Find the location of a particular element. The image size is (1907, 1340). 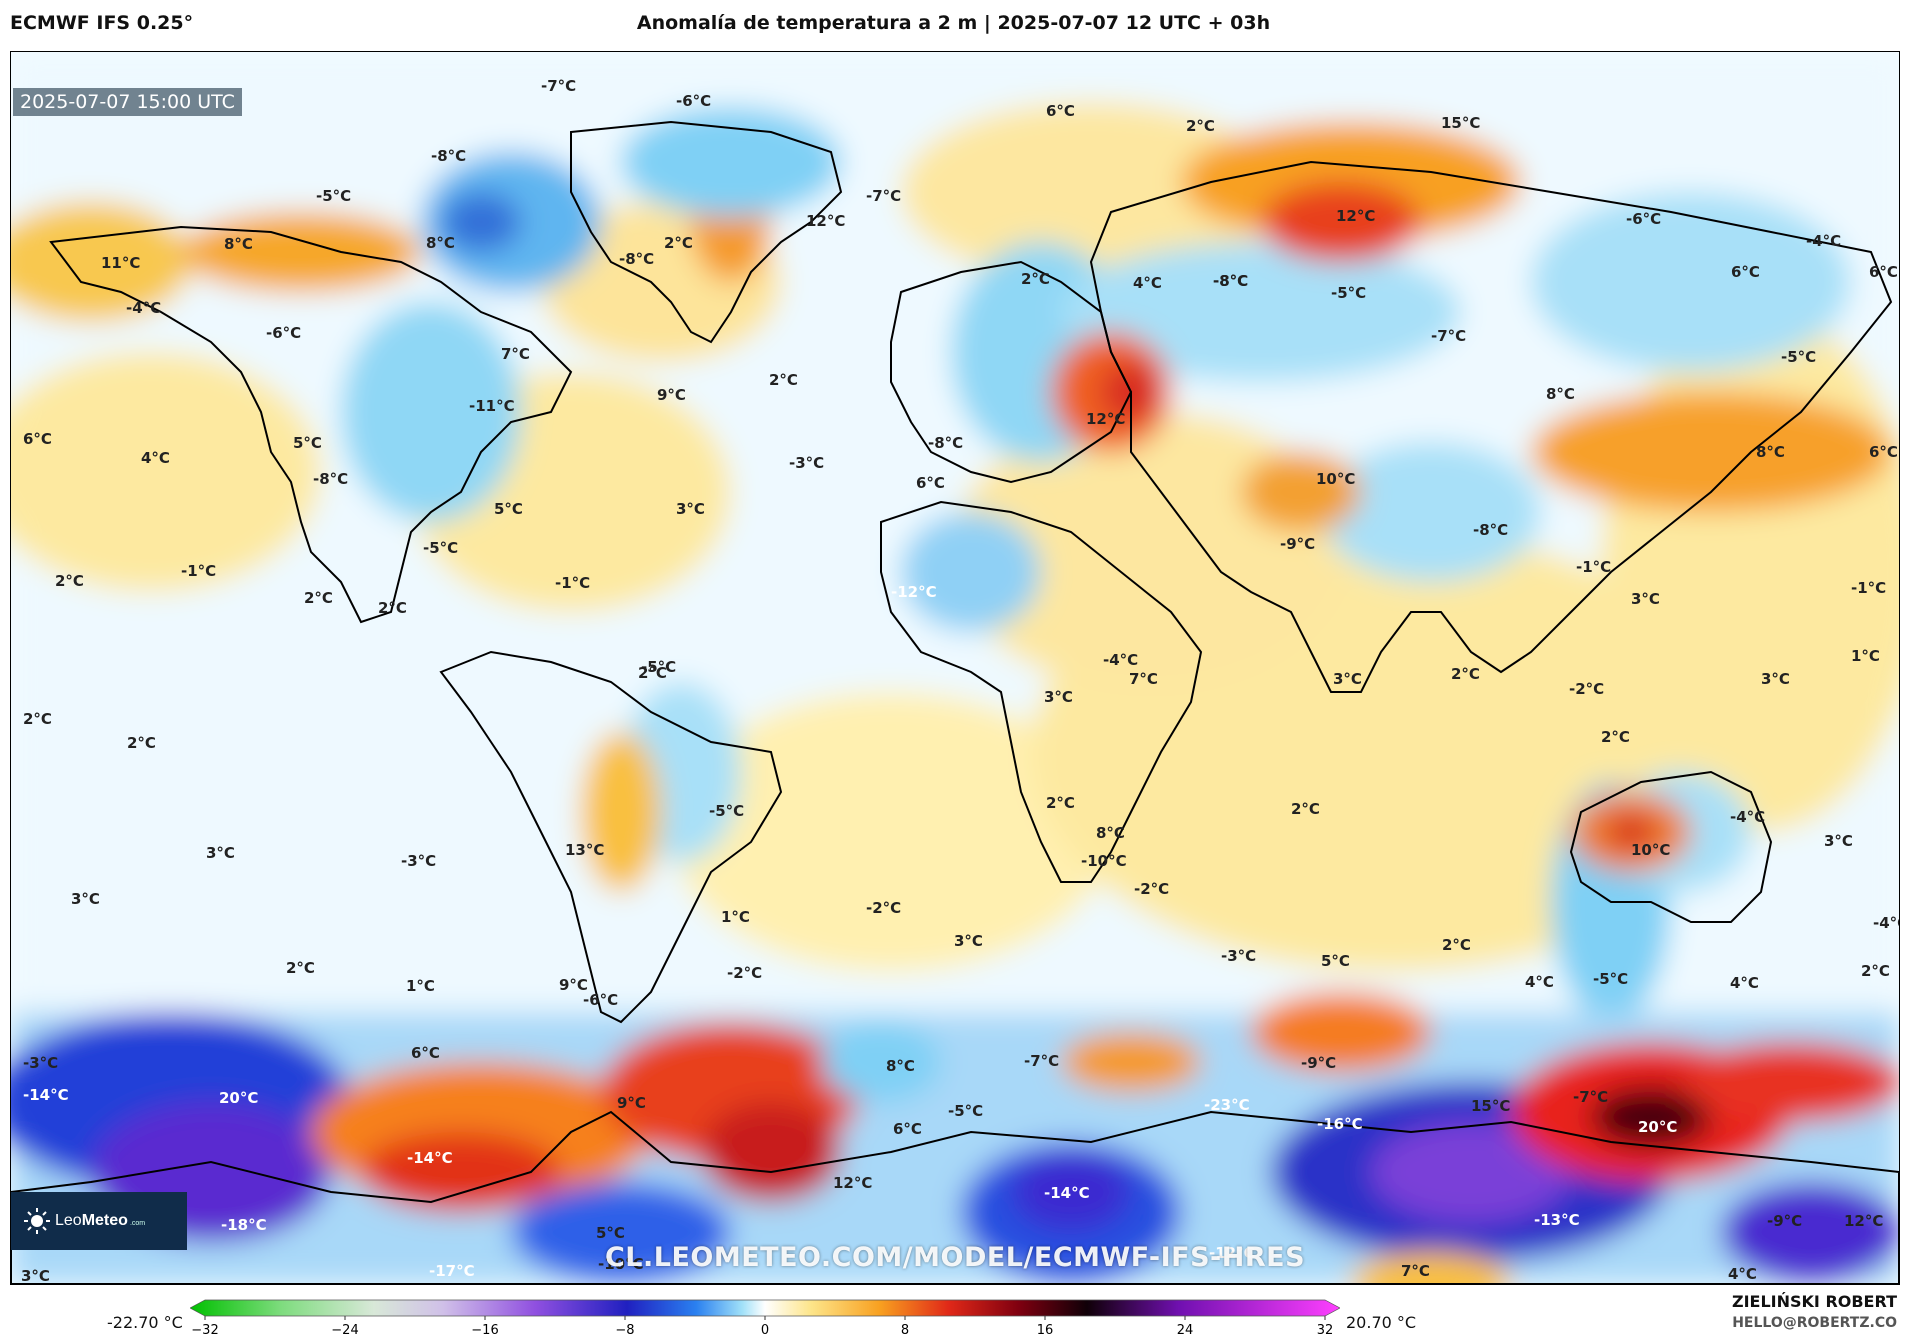

leometeo-logo: LeoMeteo .com is located at coordinates (99, 1221).